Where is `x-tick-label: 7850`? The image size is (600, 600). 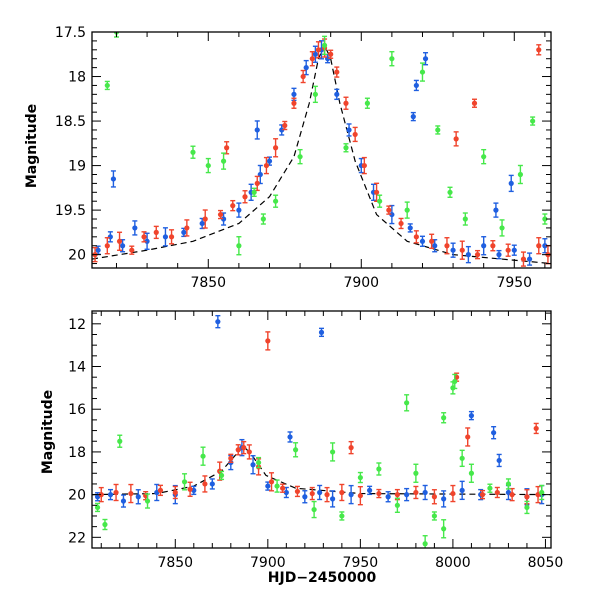
x-tick-label: 7850 is located at coordinates (208, 283).